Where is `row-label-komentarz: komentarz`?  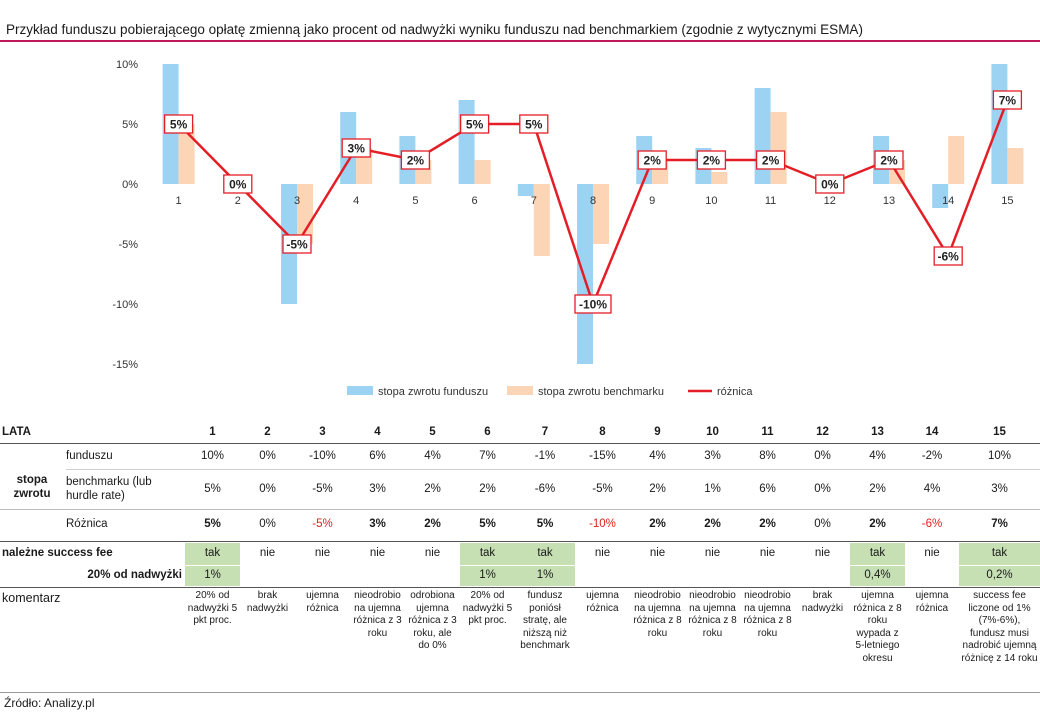 row-label-komentarz: komentarz is located at coordinates (31, 597).